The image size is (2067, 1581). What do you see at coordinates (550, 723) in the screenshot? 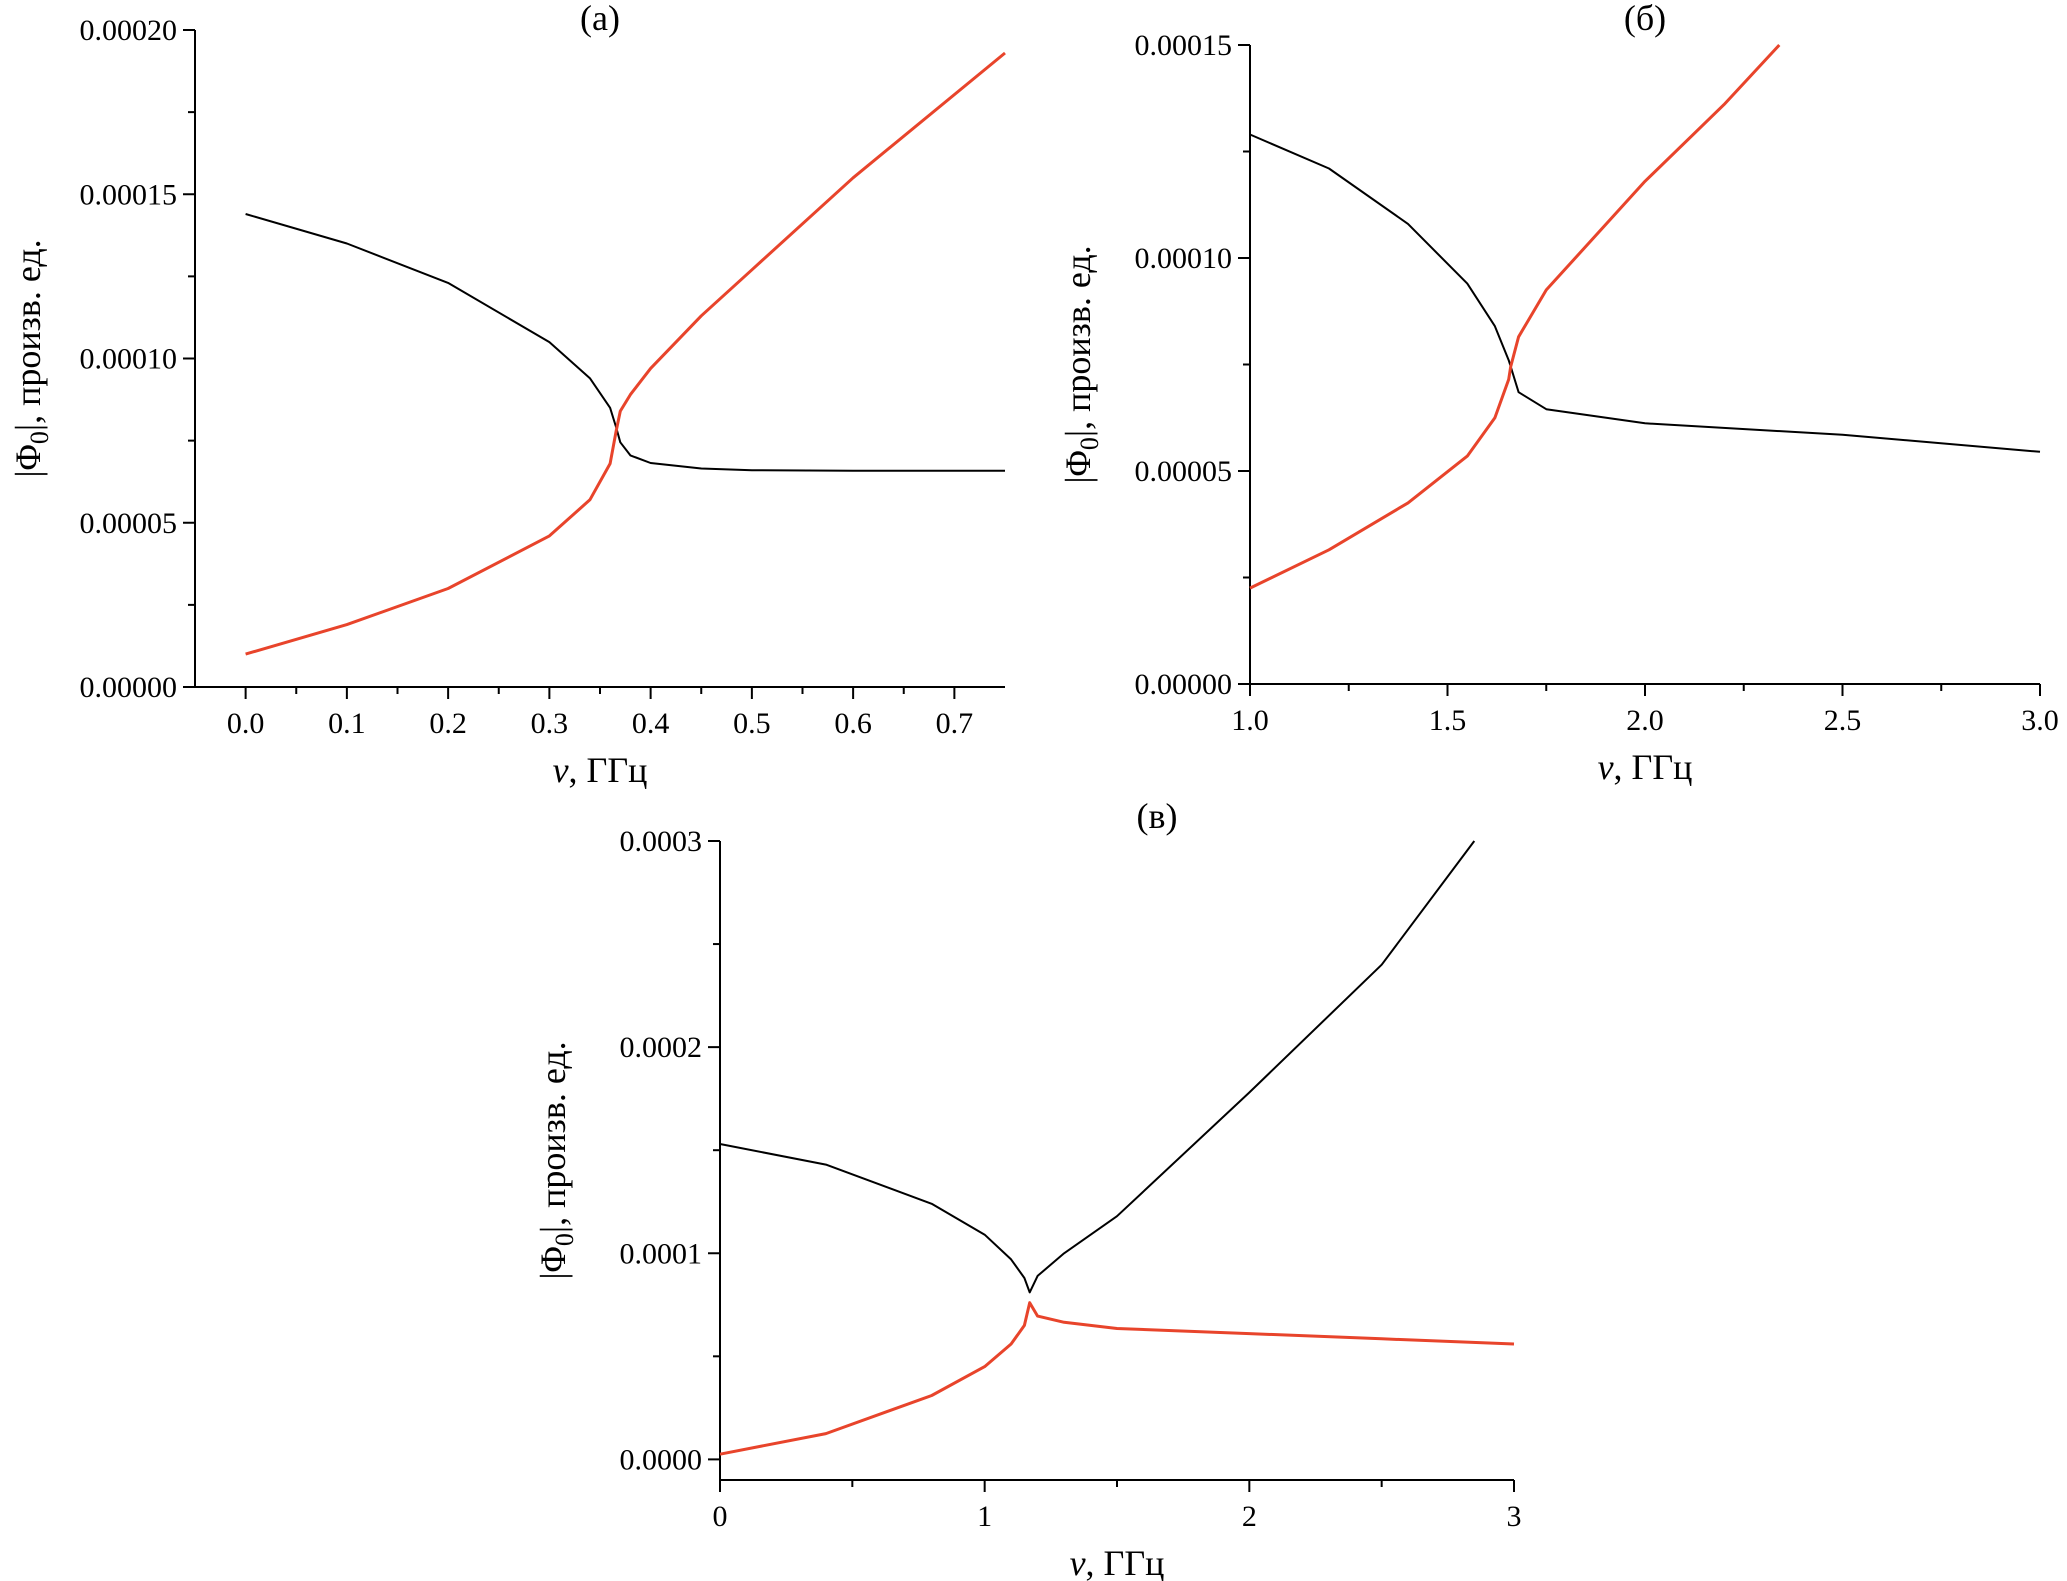
I see `x-tick-label: 0.3` at bounding box center [550, 723].